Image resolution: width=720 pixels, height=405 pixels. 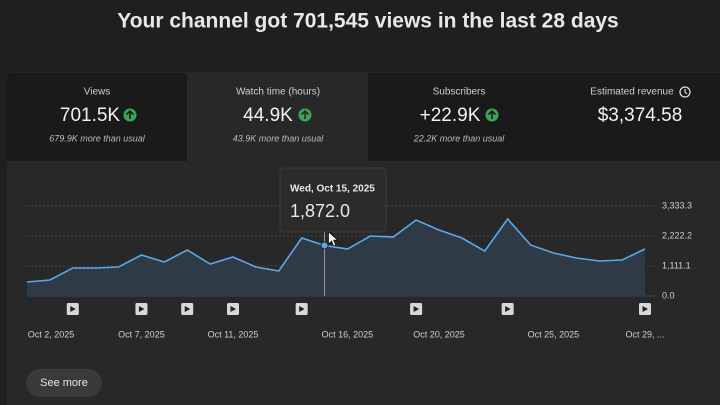 I want to click on see-more-button, so click(x=64, y=383).